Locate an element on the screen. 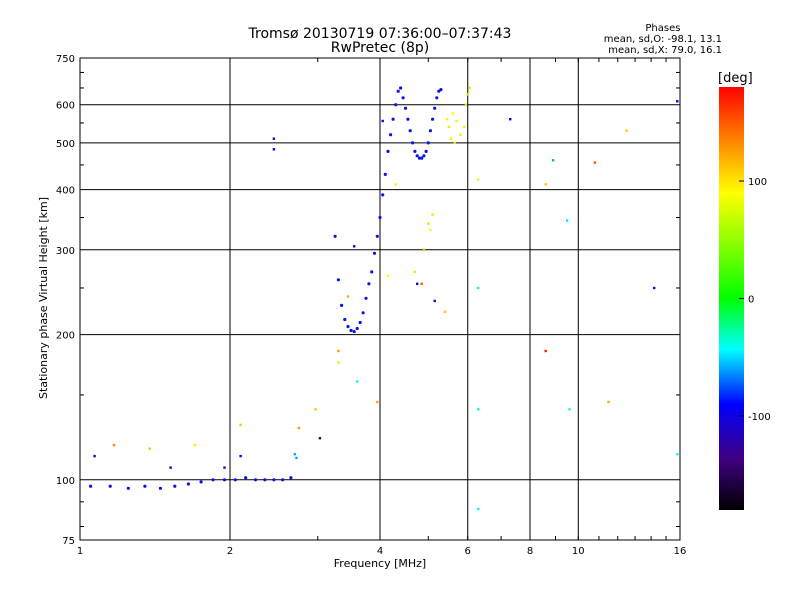 The width and height of the screenshot is (800, 600). y-tick-label: 400 is located at coordinates (65, 191).